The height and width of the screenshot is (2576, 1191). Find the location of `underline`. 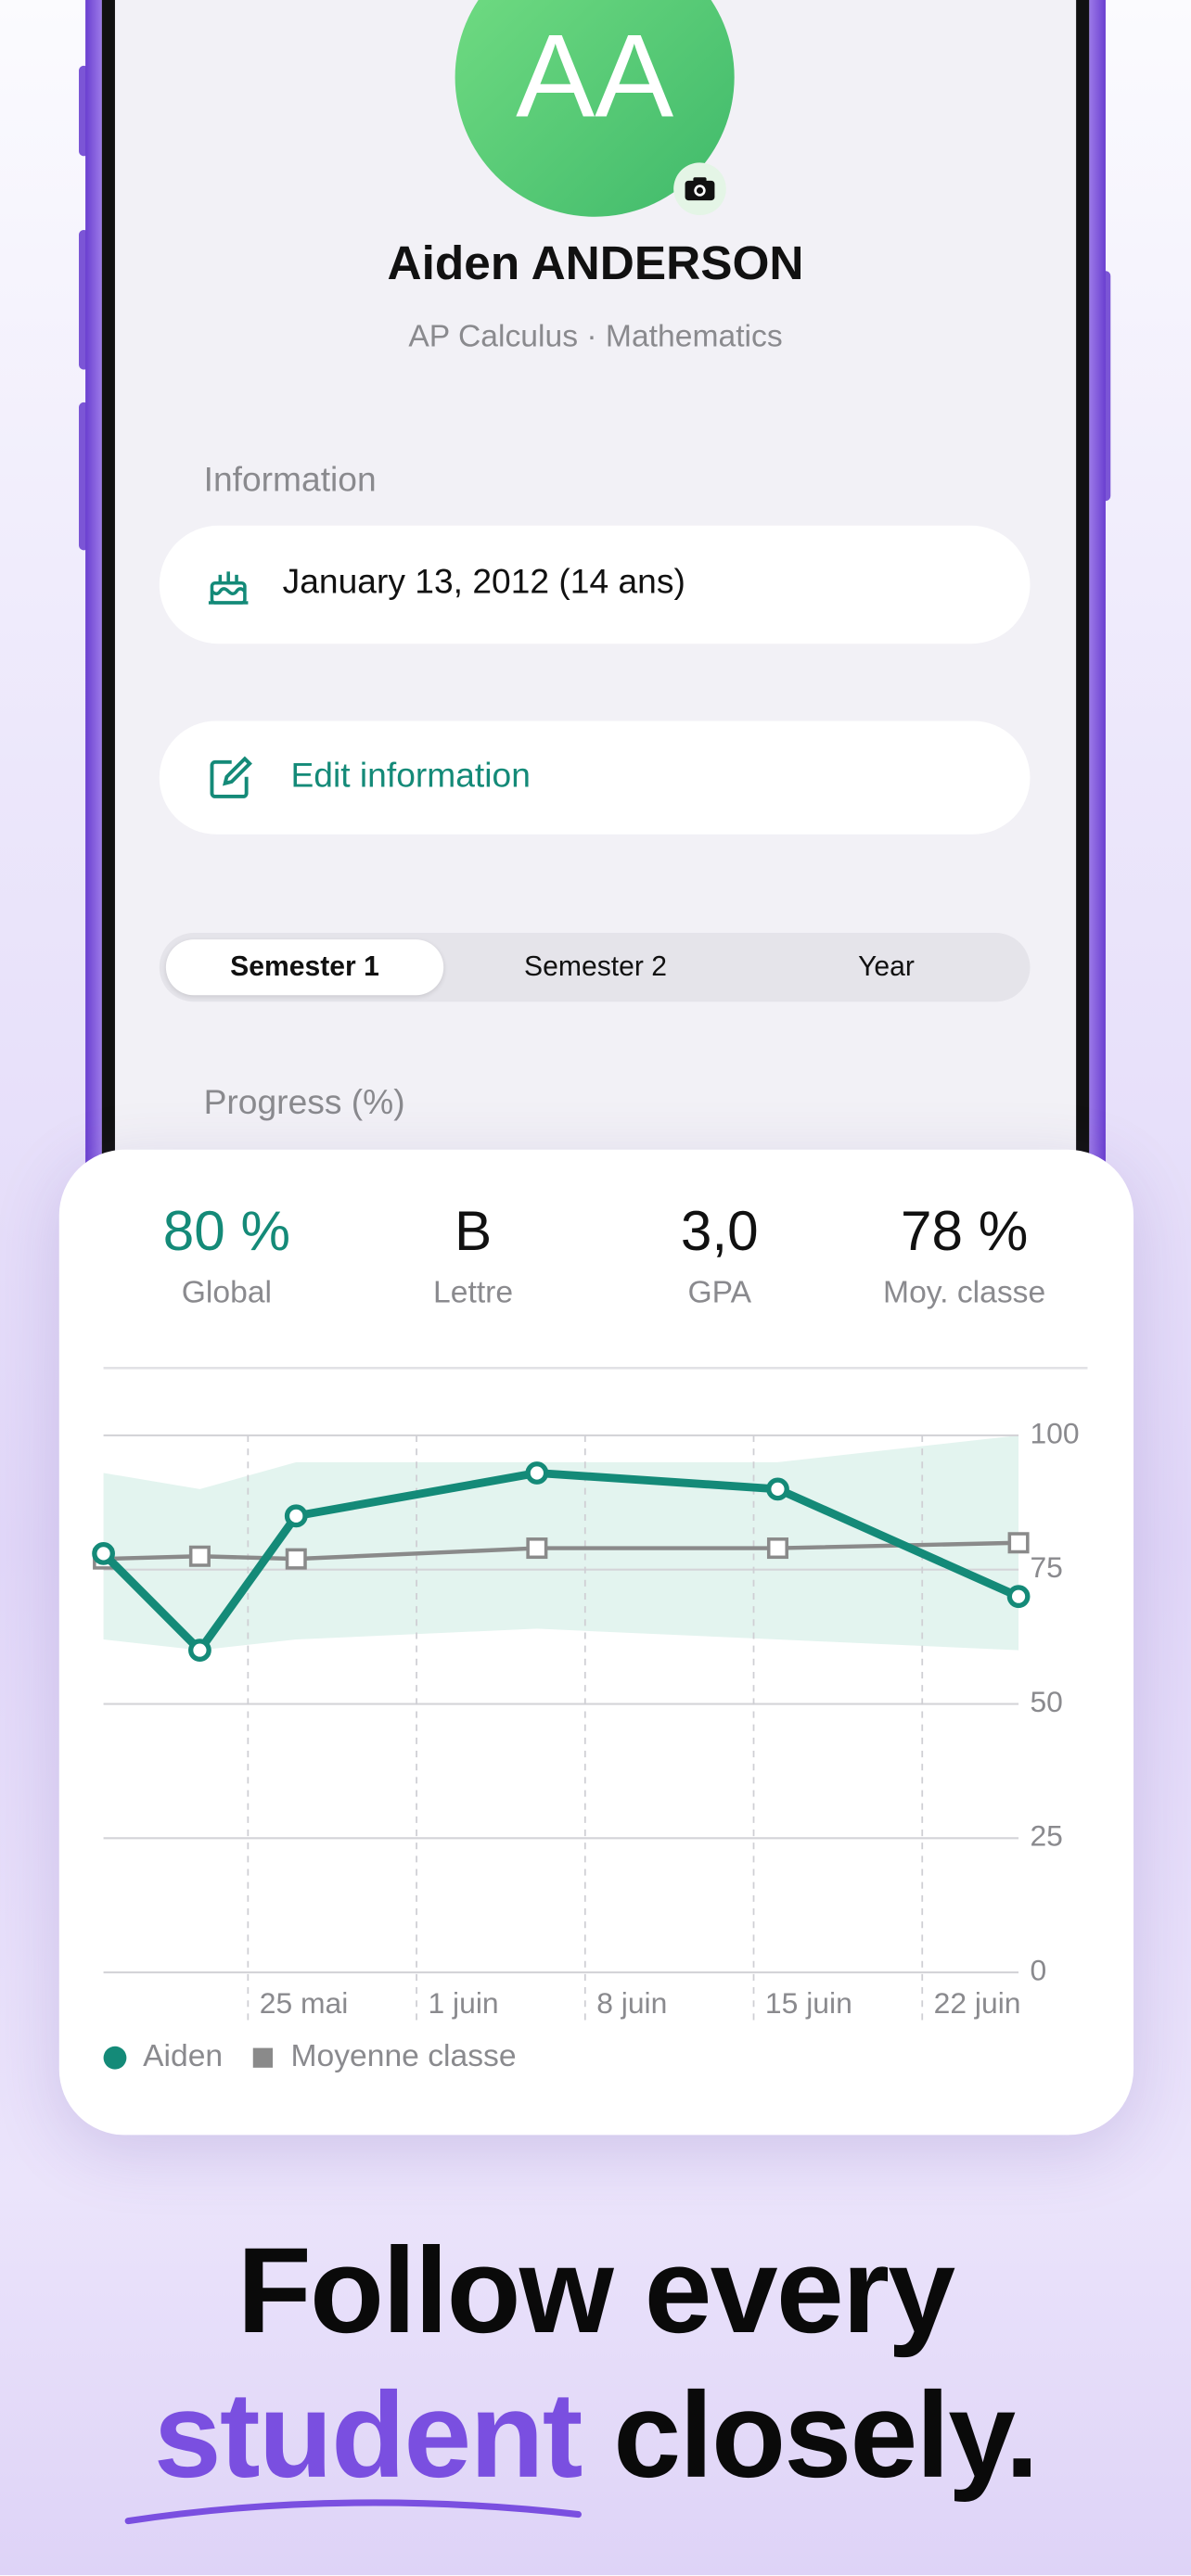

underline is located at coordinates (353, 2512).